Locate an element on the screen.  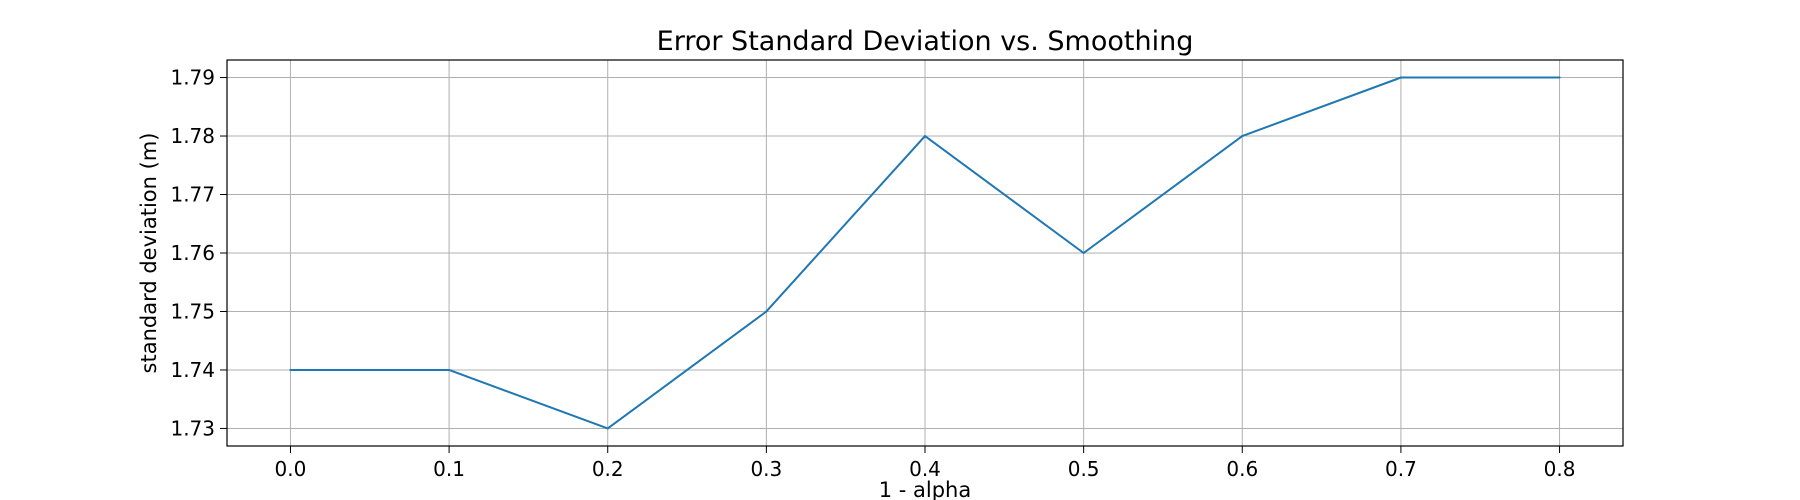
x-tick-label: 0.4 is located at coordinates (925, 469).